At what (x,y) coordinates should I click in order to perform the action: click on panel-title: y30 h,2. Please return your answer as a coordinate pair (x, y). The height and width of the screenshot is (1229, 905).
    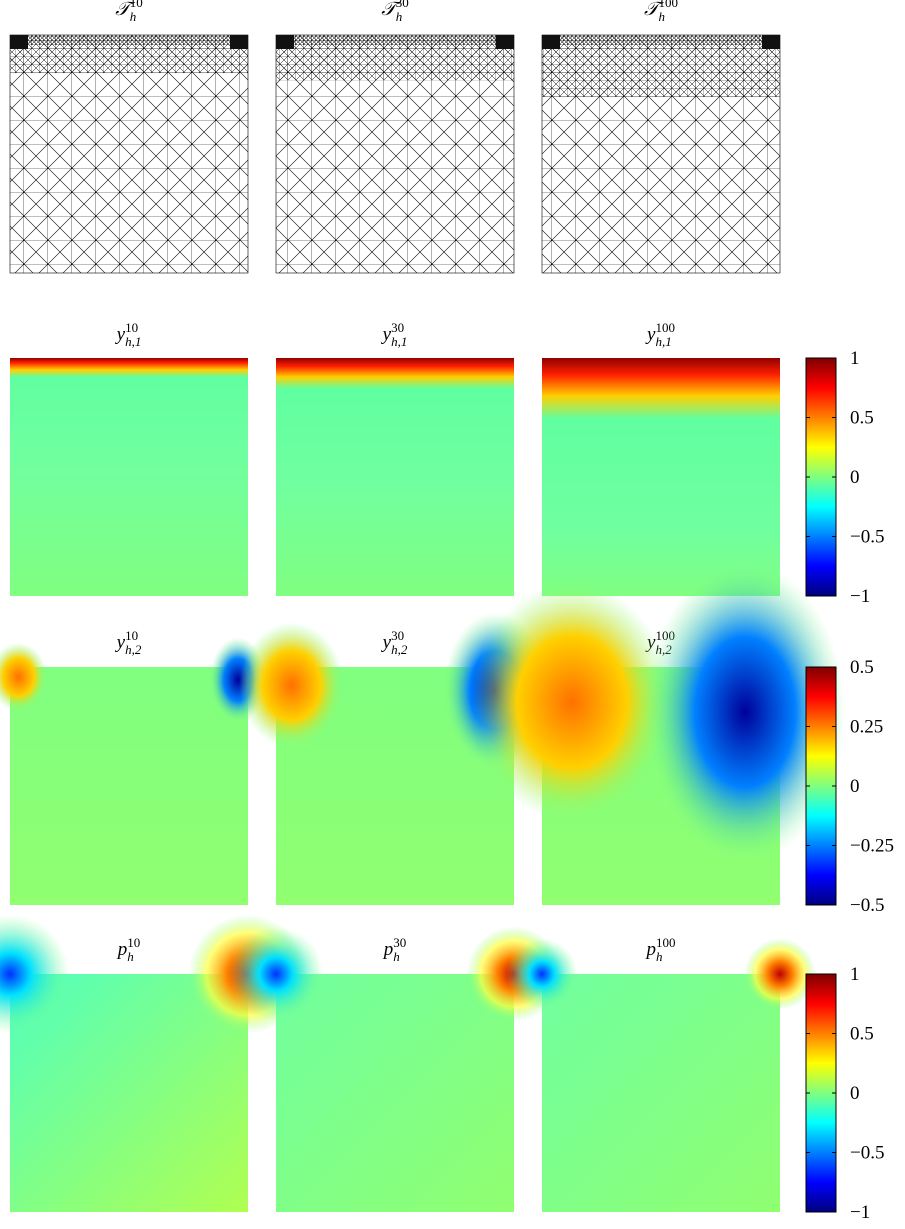
    Looking at the image, I should click on (394, 642).